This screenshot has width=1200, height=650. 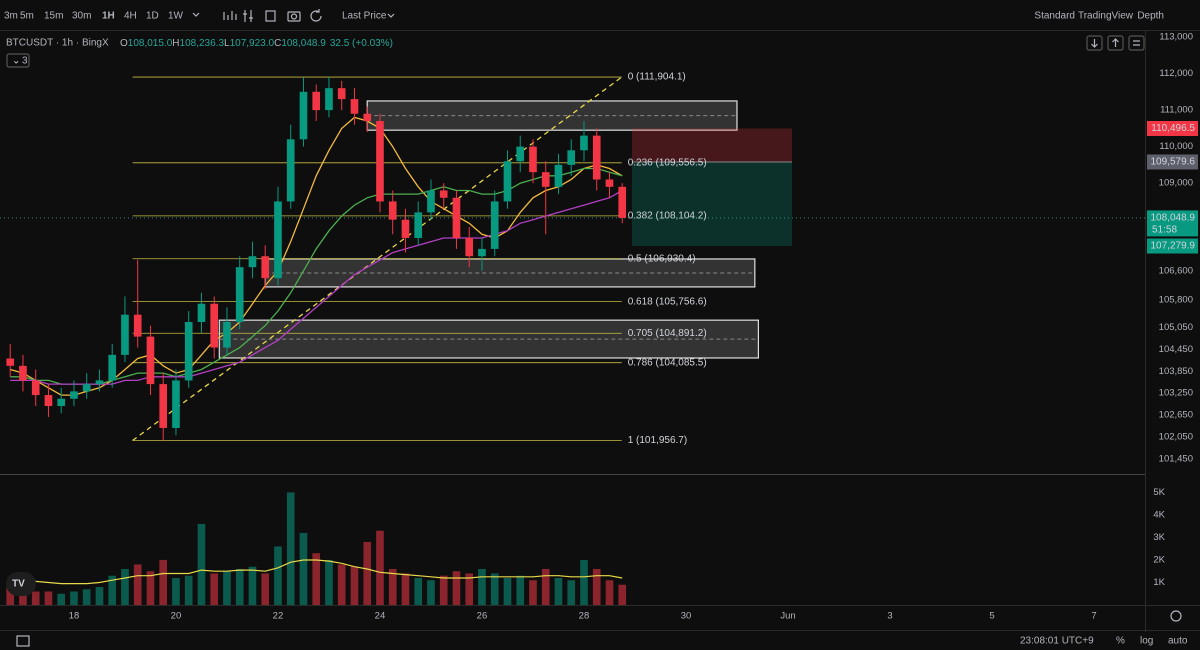 I want to click on time-tick-label: 26, so click(x=482, y=616).